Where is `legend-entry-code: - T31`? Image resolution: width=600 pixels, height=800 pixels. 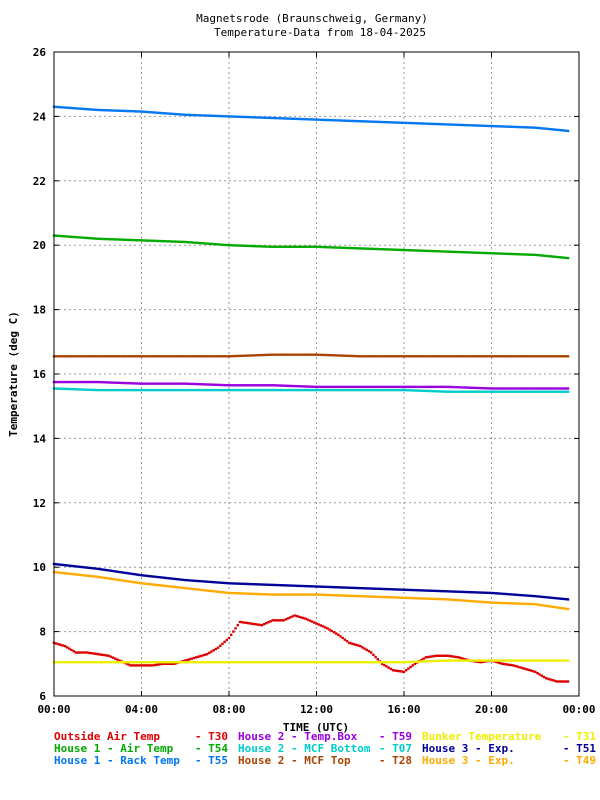 legend-entry-code: - T31 is located at coordinates (579, 736).